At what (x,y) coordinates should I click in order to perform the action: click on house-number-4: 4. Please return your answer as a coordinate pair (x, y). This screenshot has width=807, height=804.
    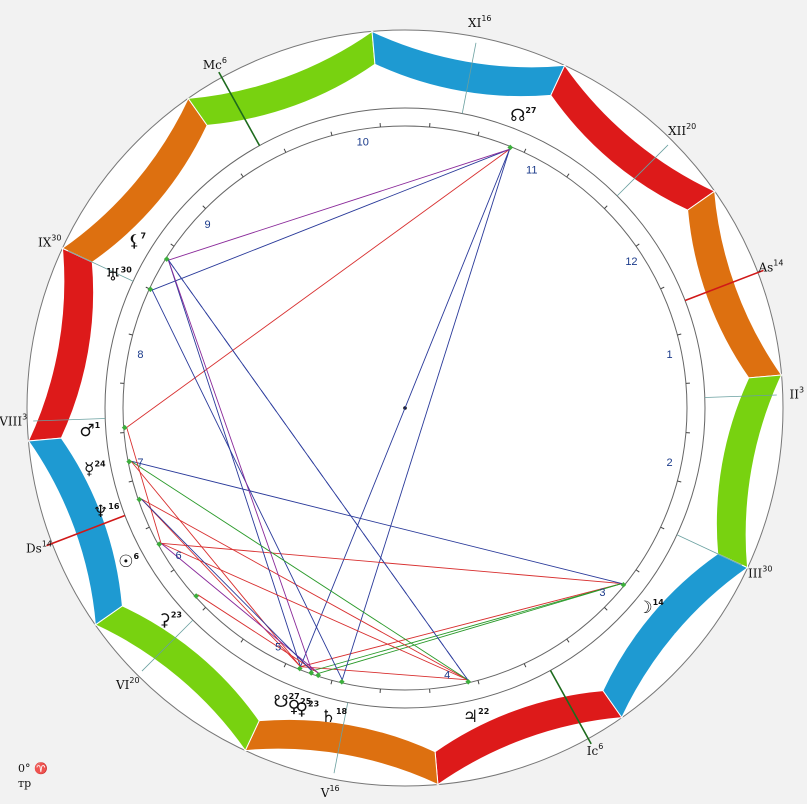
    Looking at the image, I should click on (447, 676).